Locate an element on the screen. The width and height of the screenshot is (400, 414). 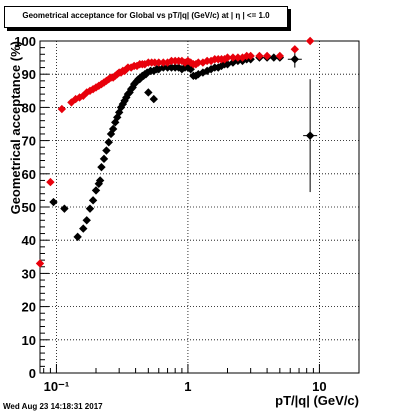
timestamp: Wed Aug 23 14:18:31 2017 is located at coordinates (53, 406).